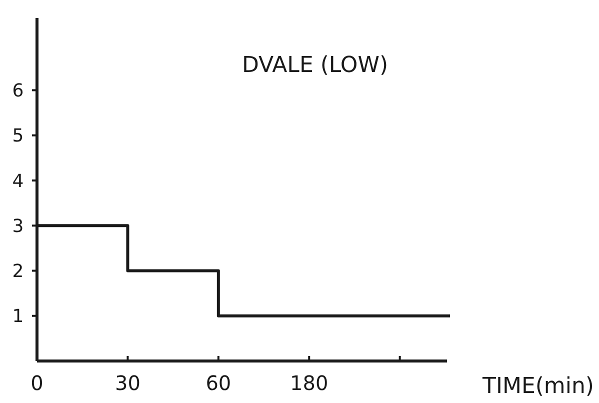  I want to click on x-tick-label: 30, so click(127, 383).